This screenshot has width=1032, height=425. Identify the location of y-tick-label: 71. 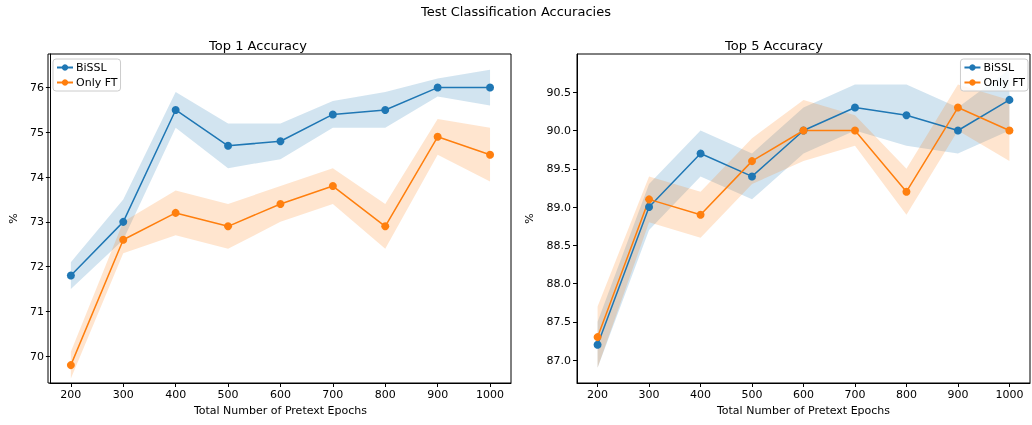
(36, 311).